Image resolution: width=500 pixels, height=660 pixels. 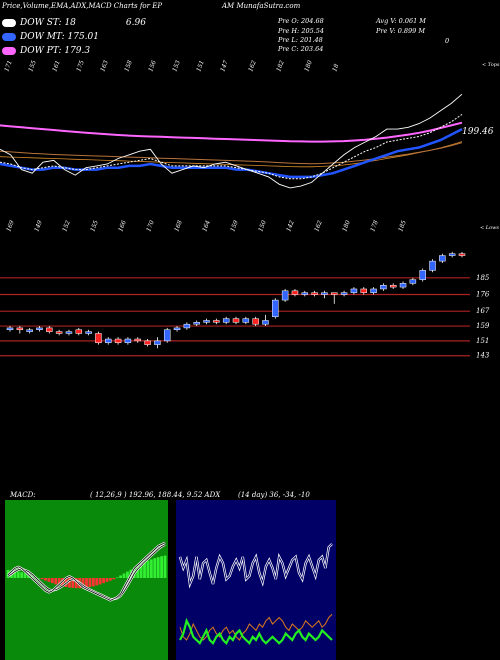 What do you see at coordinates (491, 65) in the screenshot?
I see `tops-marker: < Tops` at bounding box center [491, 65].